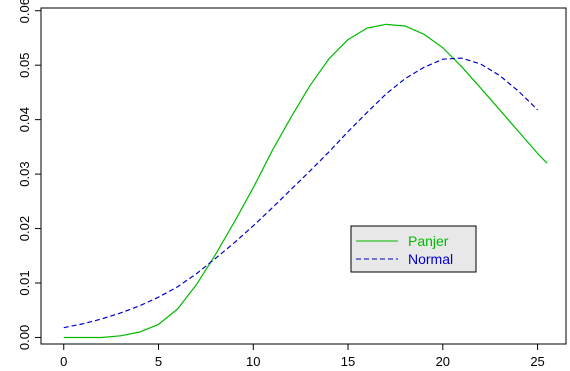 Image resolution: width=570 pixels, height=371 pixels. I want to click on y-tick-label: 0.01, so click(24, 282).